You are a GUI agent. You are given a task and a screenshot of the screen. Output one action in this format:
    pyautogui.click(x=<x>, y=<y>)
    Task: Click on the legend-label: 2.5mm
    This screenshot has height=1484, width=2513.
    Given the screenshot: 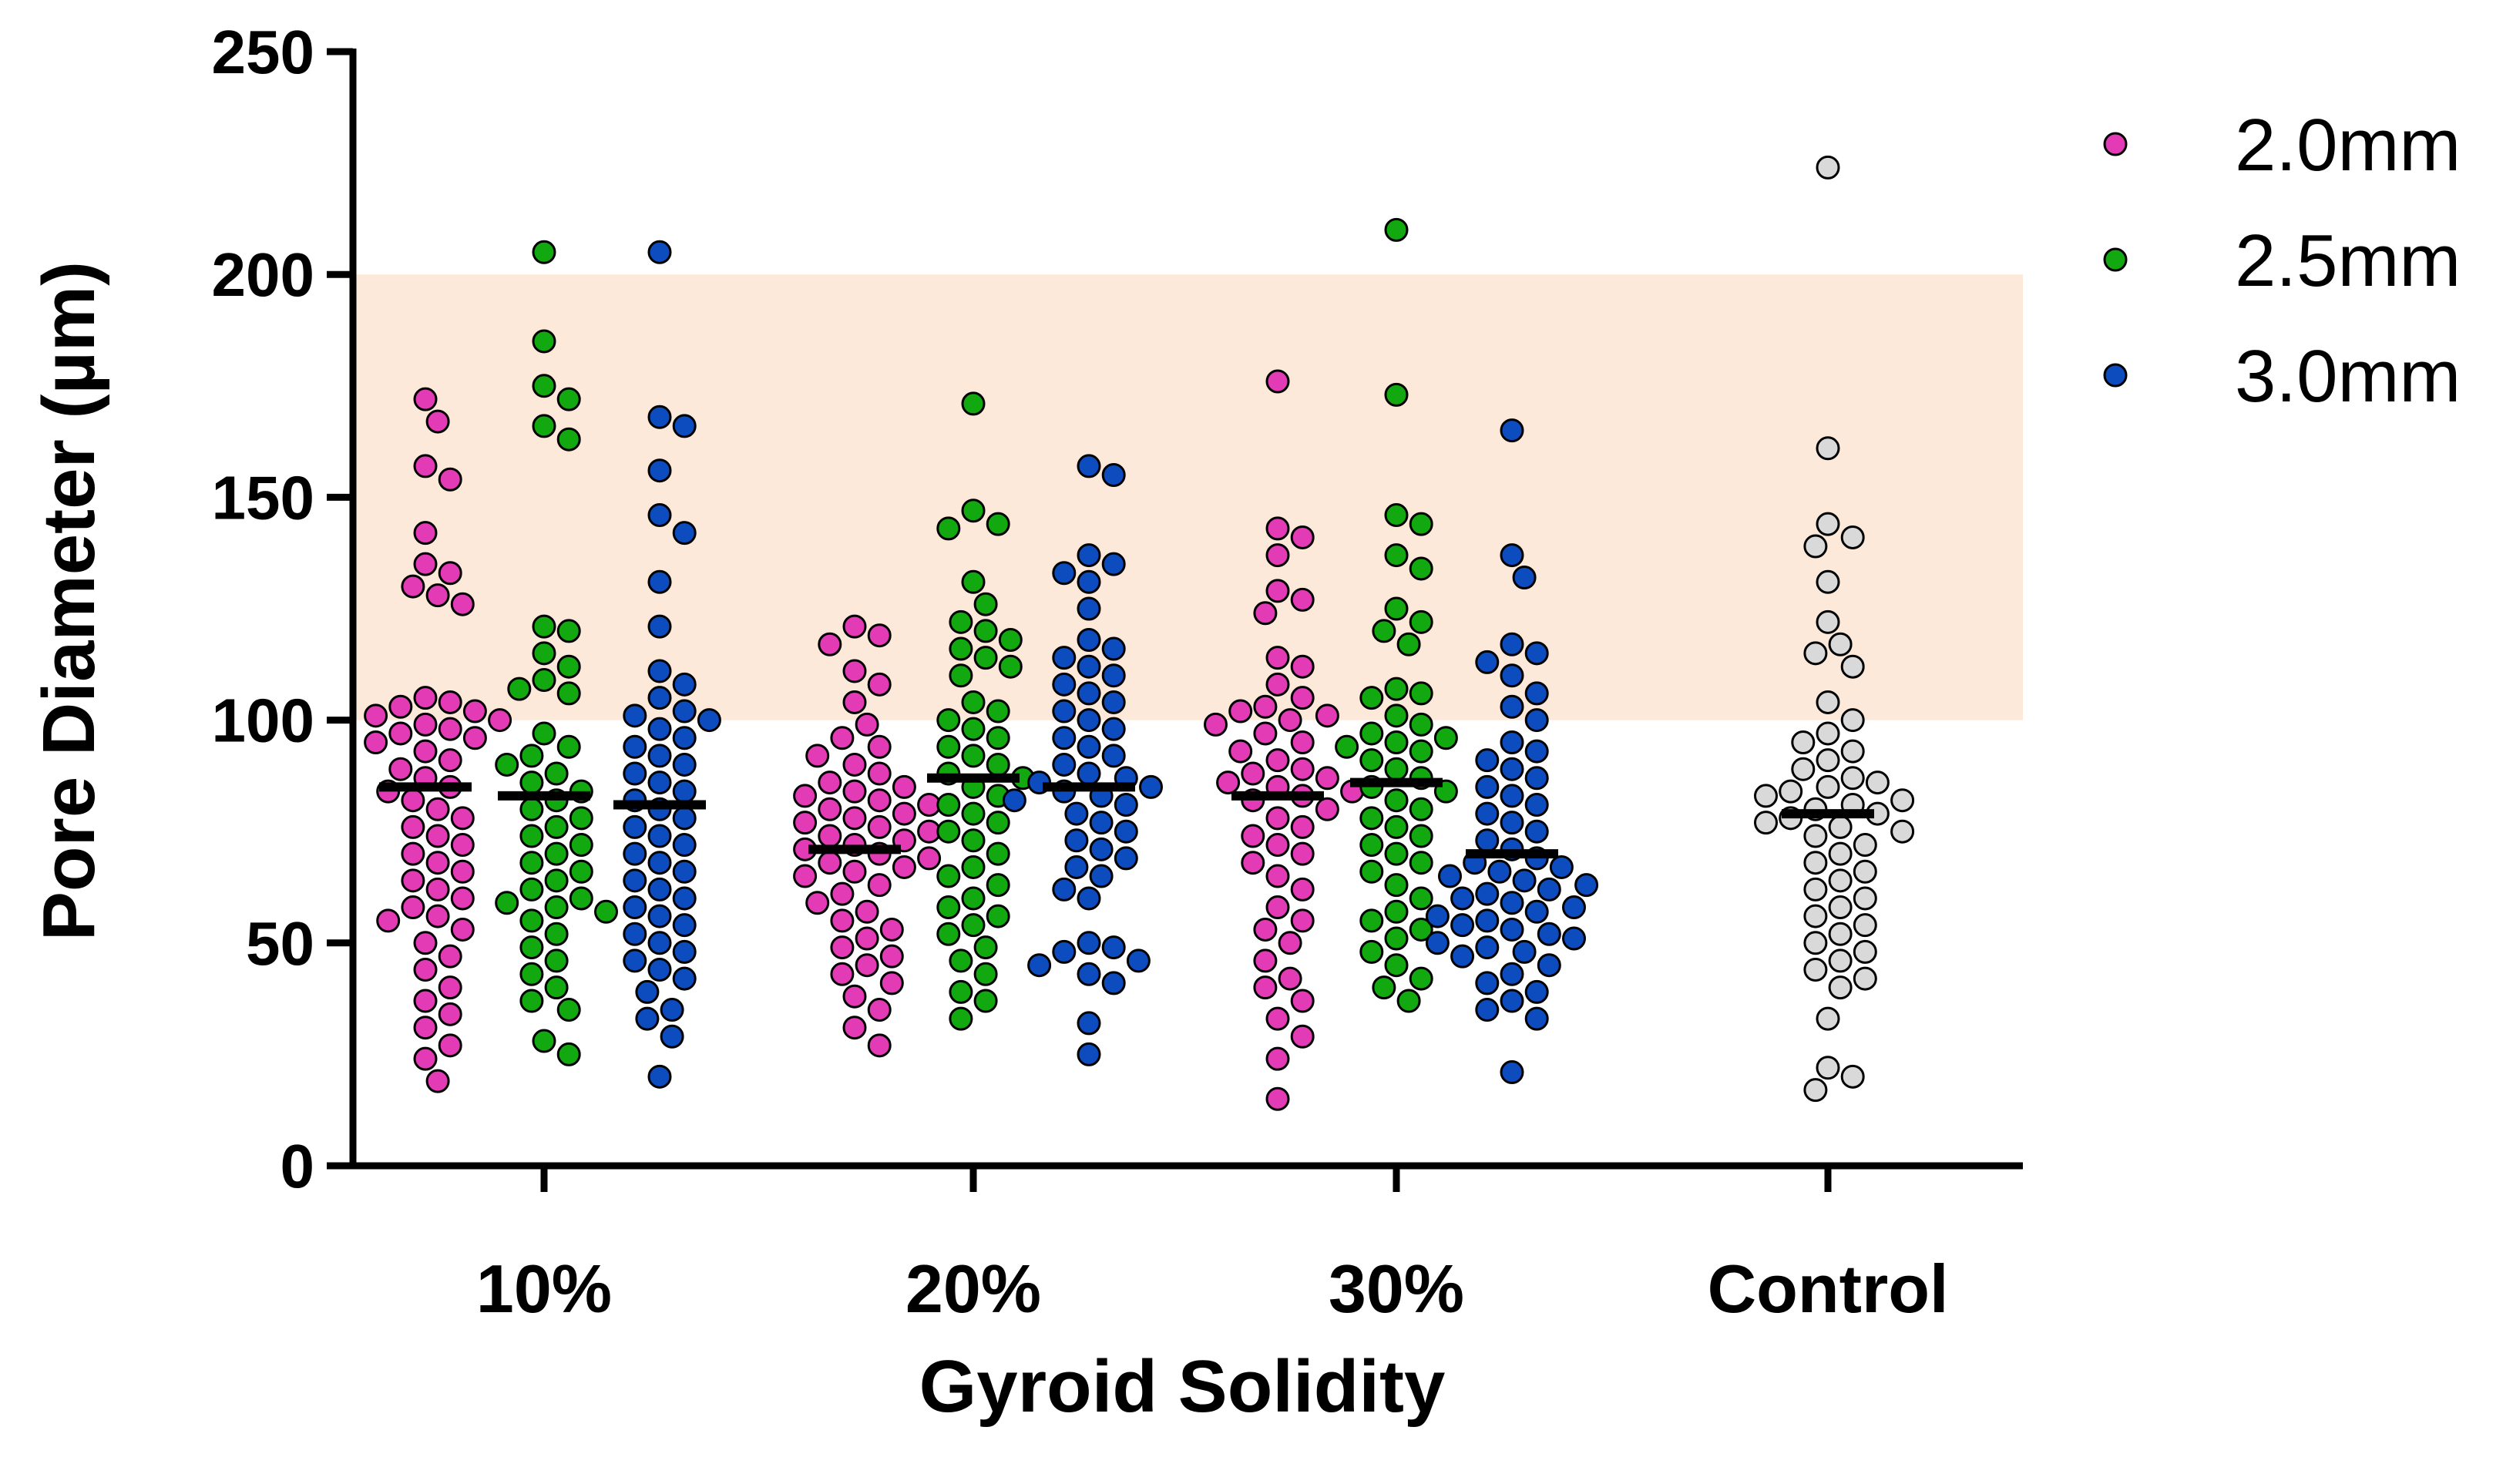 What is the action you would take?
    pyautogui.click(x=2348, y=261)
    